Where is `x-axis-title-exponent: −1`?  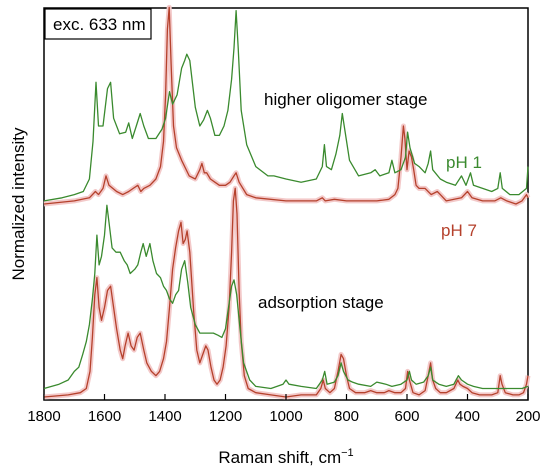
x-axis-title-exponent: −1 is located at coordinates (347, 453).